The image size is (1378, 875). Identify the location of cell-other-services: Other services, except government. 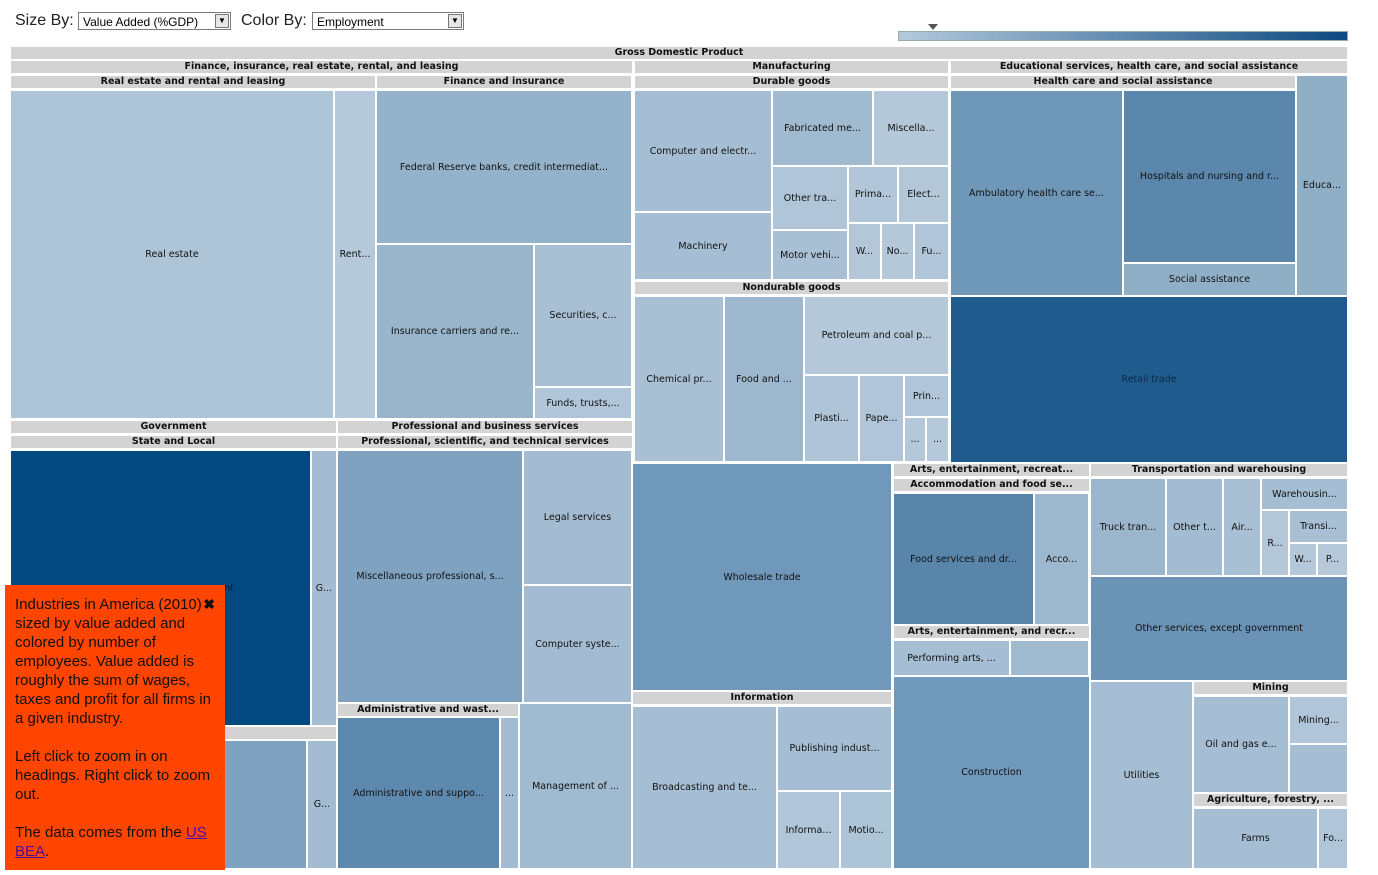
(1219, 628).